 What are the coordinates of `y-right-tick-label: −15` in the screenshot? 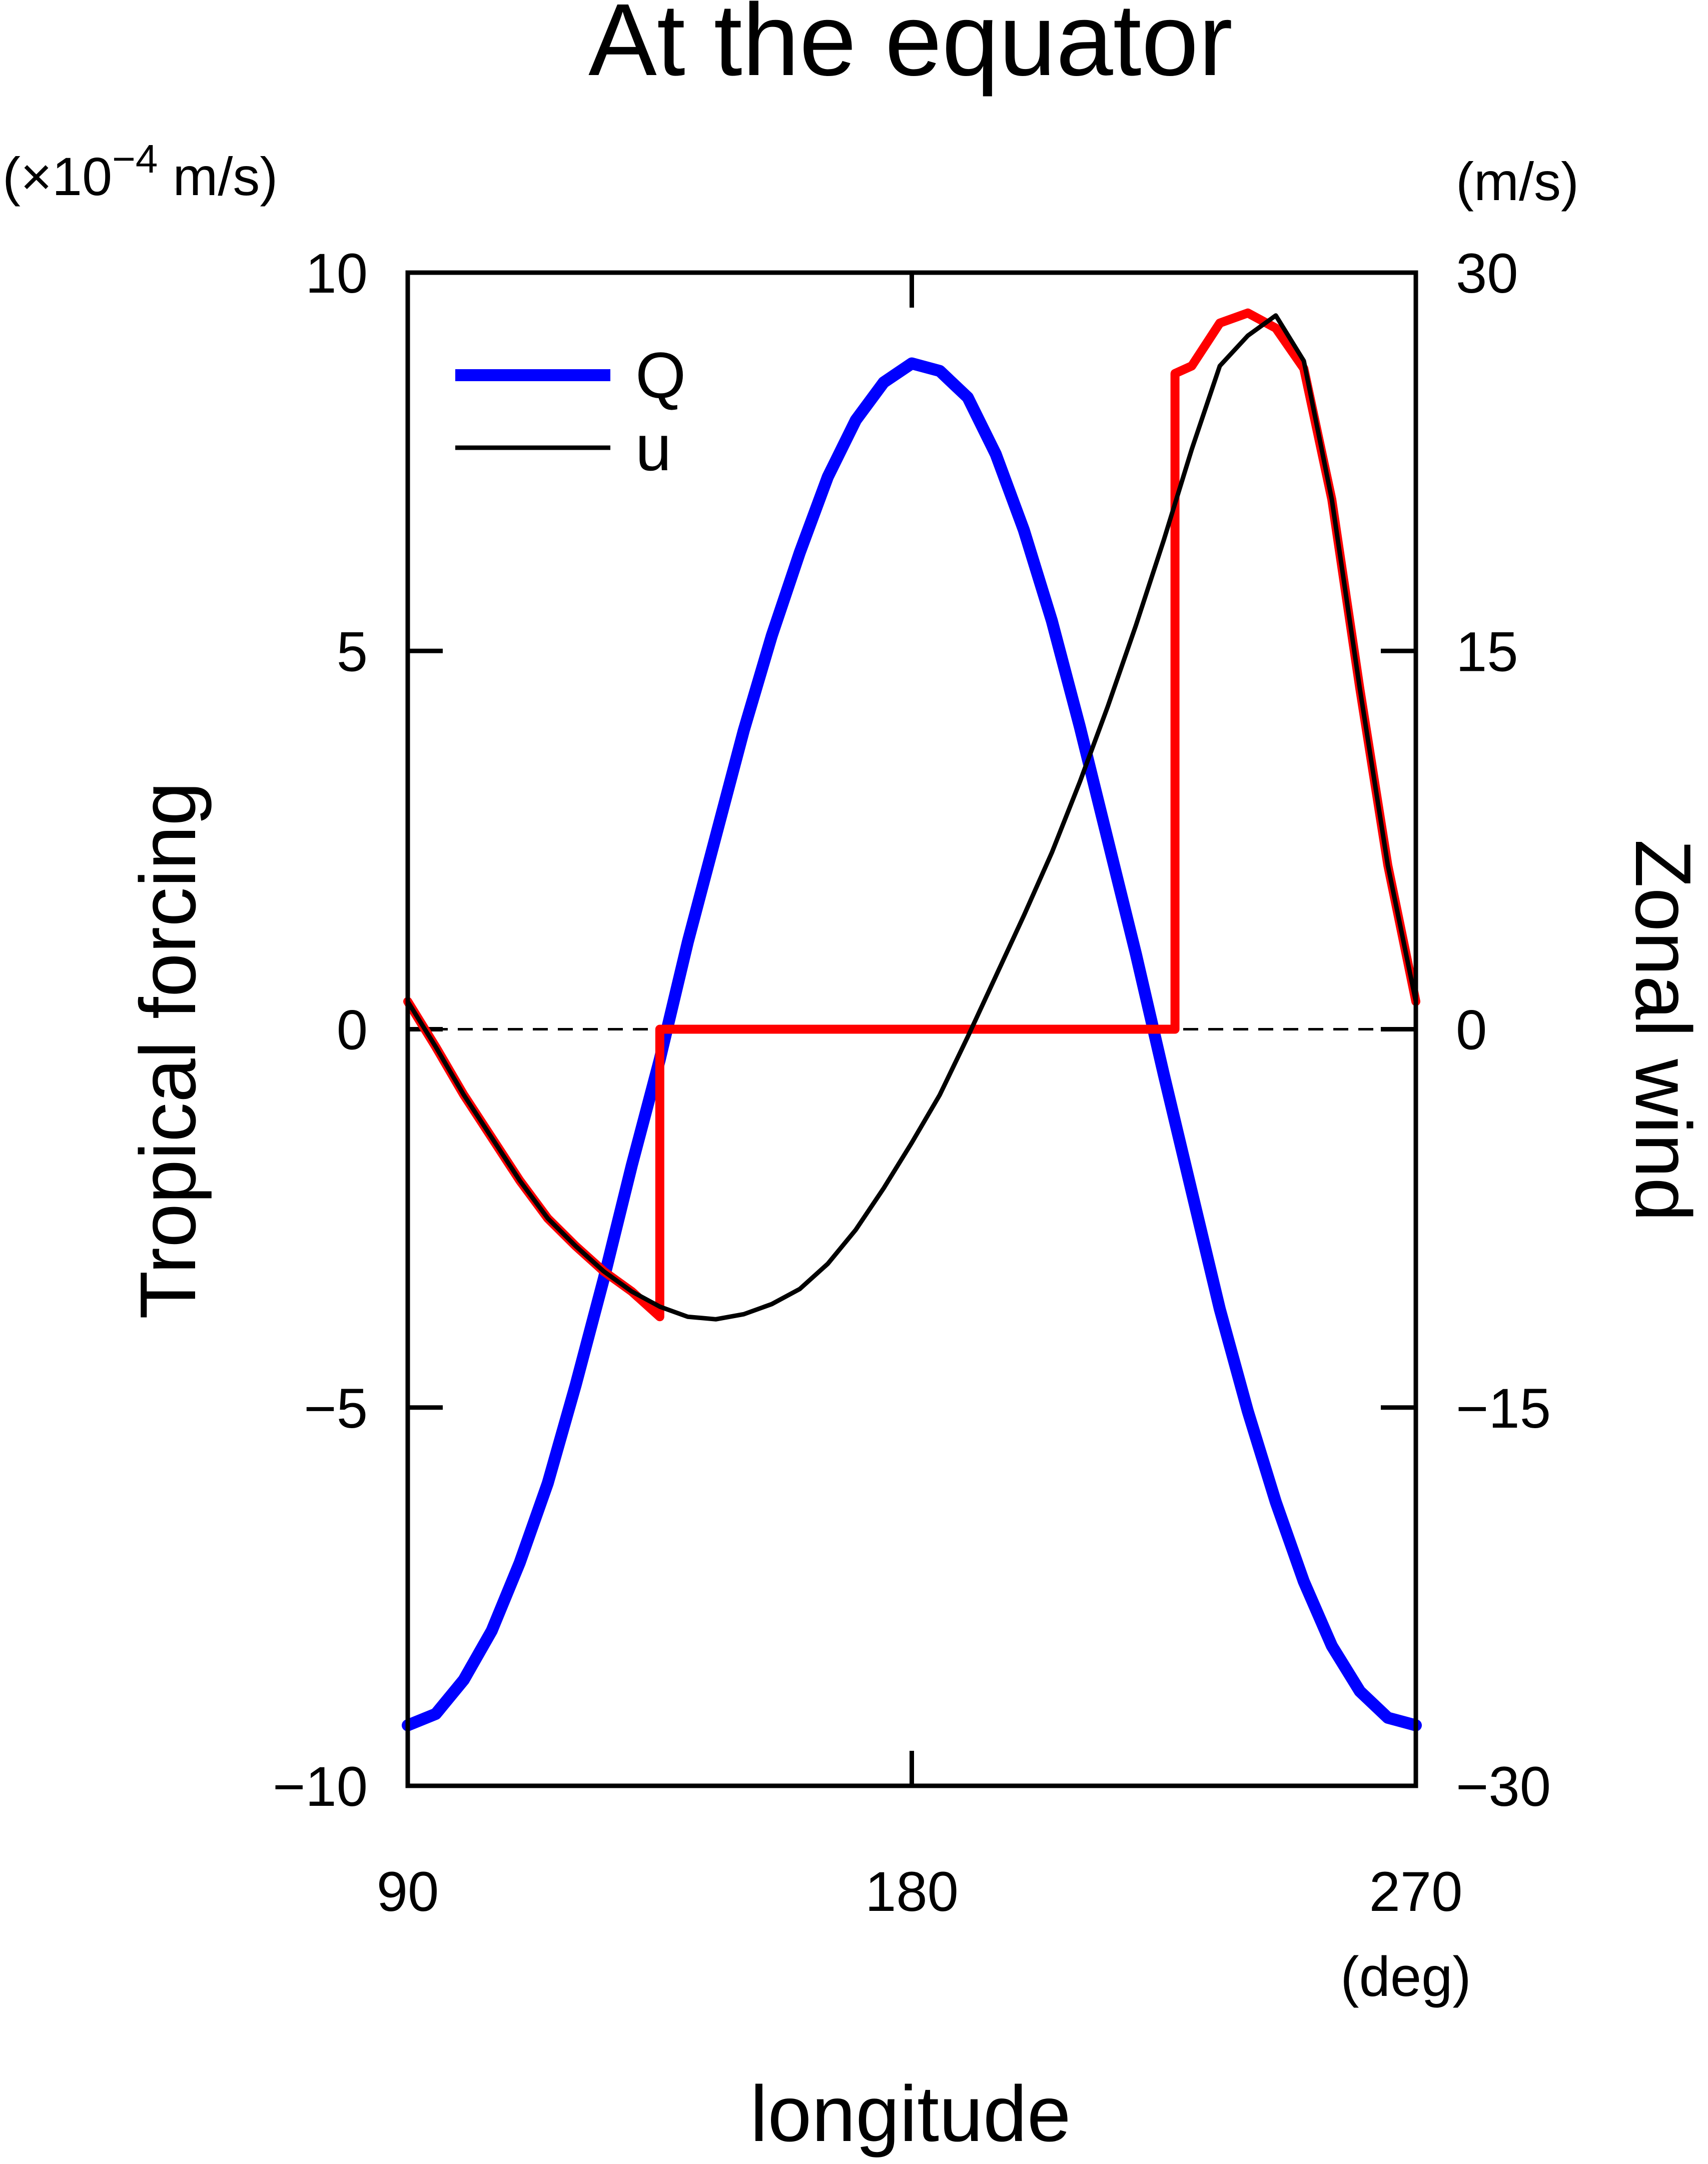 It's located at (1504, 1409).